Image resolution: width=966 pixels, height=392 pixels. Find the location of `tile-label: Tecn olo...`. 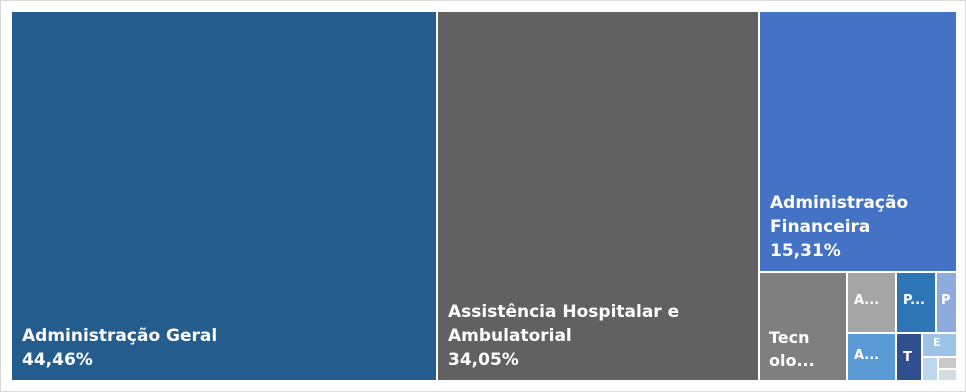

tile-label: Tecn olo... is located at coordinates (792, 349).